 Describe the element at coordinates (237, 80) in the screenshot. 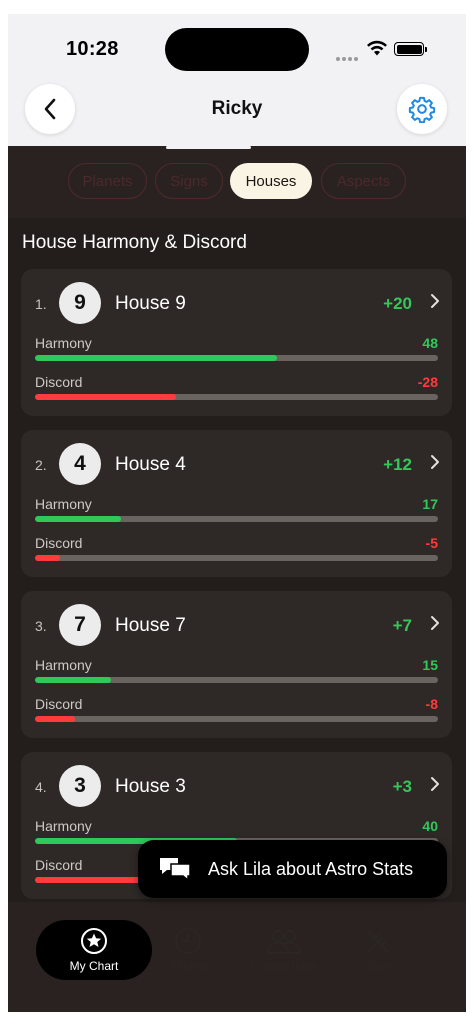

I see `top-bar: 10:28 Ricky` at that location.